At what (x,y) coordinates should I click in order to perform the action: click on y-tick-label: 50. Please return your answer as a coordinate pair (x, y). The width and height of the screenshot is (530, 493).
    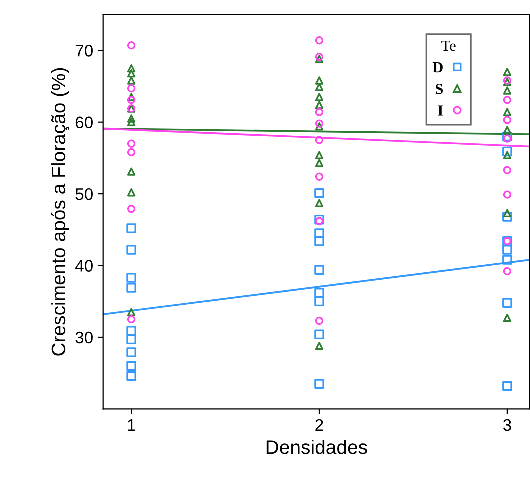
    Looking at the image, I should click on (84, 194).